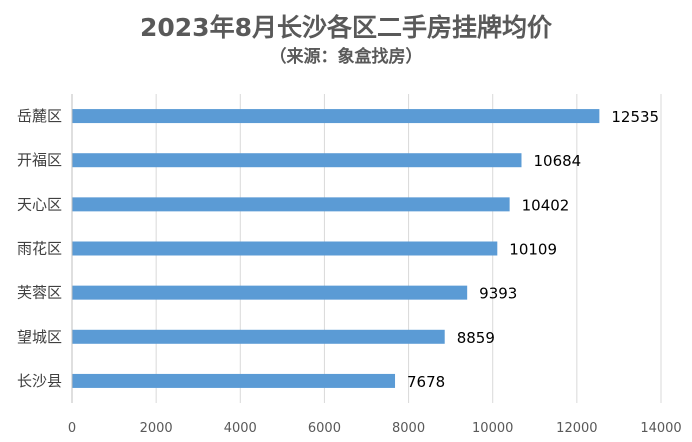 This screenshot has width=692, height=442. What do you see at coordinates (324, 428) in the screenshot?
I see `x-tick-label-3: 6000` at bounding box center [324, 428].